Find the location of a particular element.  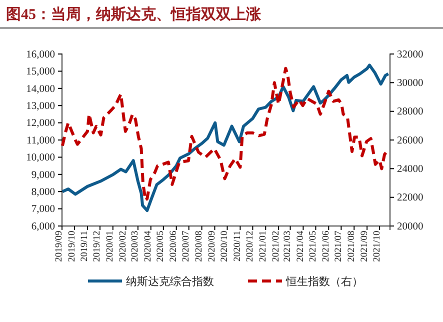

x-tick-label: 2020/11 is located at coordinates (237, 246).